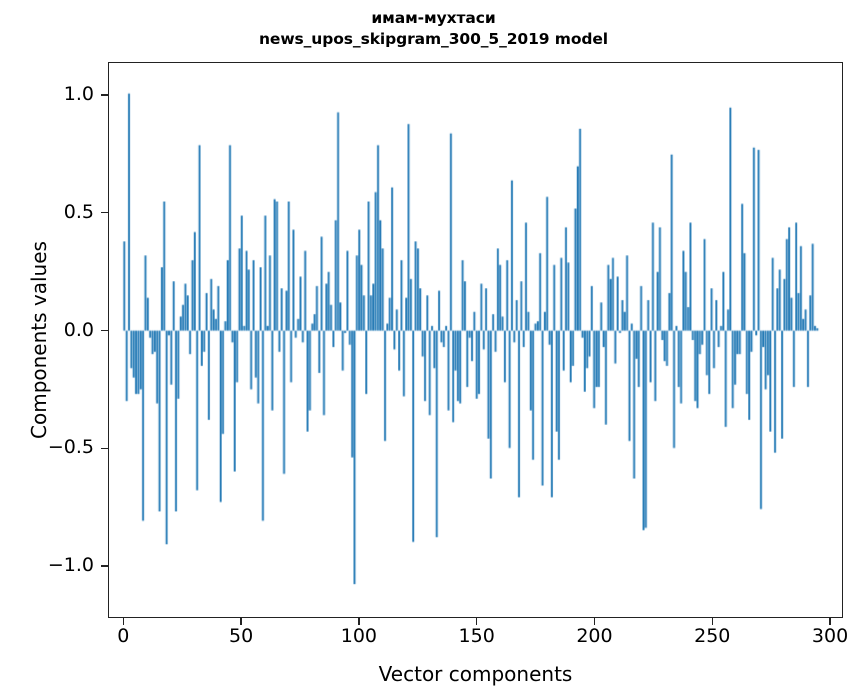 This screenshot has height=696, width=867. I want to click on chart-title-line-2: news_upos_skipgram_300_5_2019 model, so click(433, 39).